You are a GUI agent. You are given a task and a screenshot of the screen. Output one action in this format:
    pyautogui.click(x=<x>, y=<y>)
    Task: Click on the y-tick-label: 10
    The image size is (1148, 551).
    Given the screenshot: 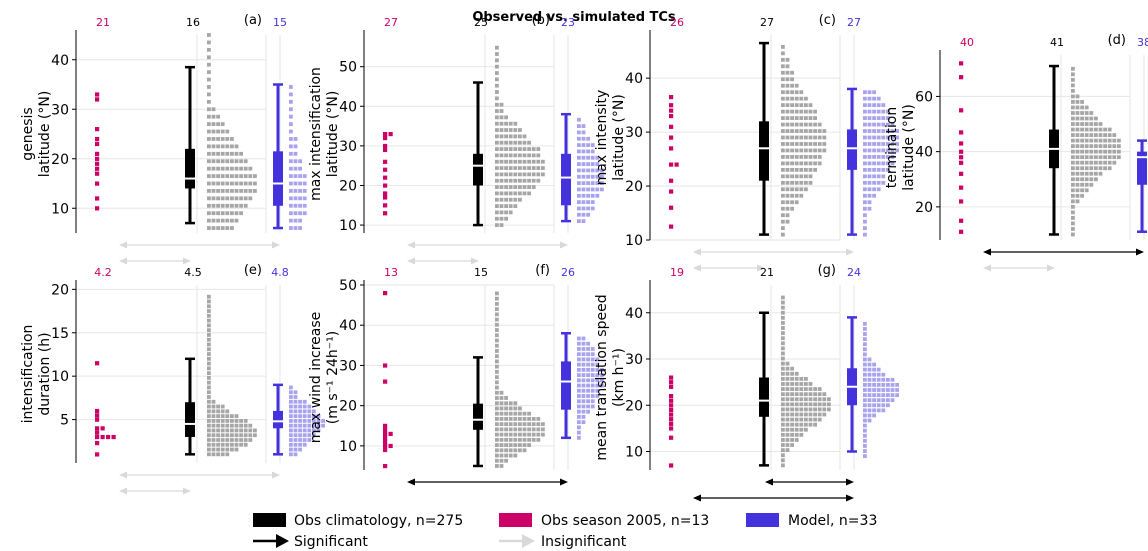 What is the action you would take?
    pyautogui.click(x=348, y=226)
    